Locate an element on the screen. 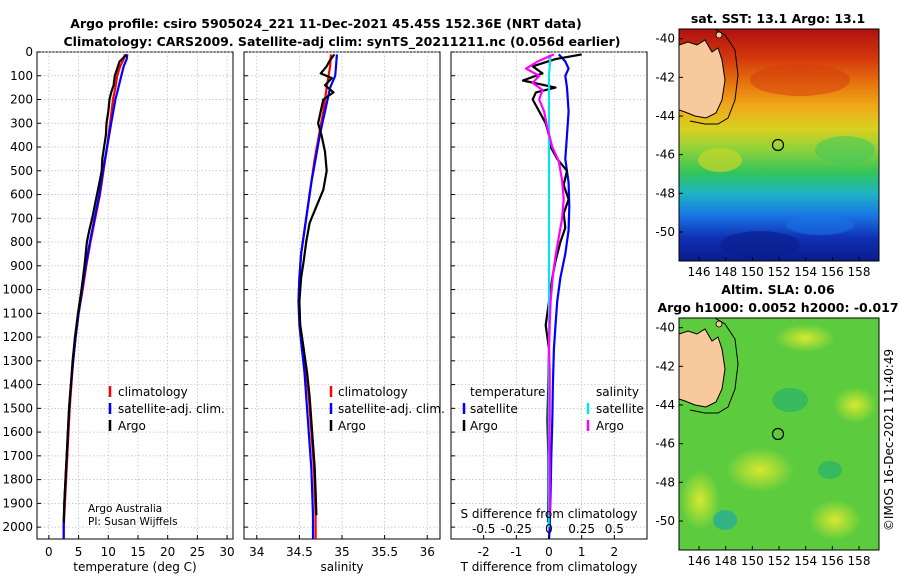 The height and width of the screenshot is (580, 900). tasmania-land is located at coordinates (702, 79).